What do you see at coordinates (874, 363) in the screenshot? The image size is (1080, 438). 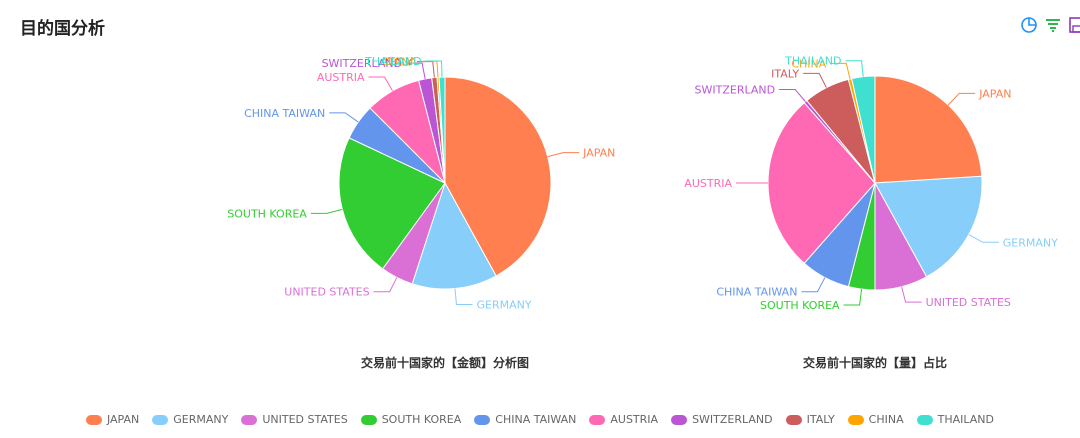 I see `pie-2-title: 交易前十国家的【量】占比` at bounding box center [874, 363].